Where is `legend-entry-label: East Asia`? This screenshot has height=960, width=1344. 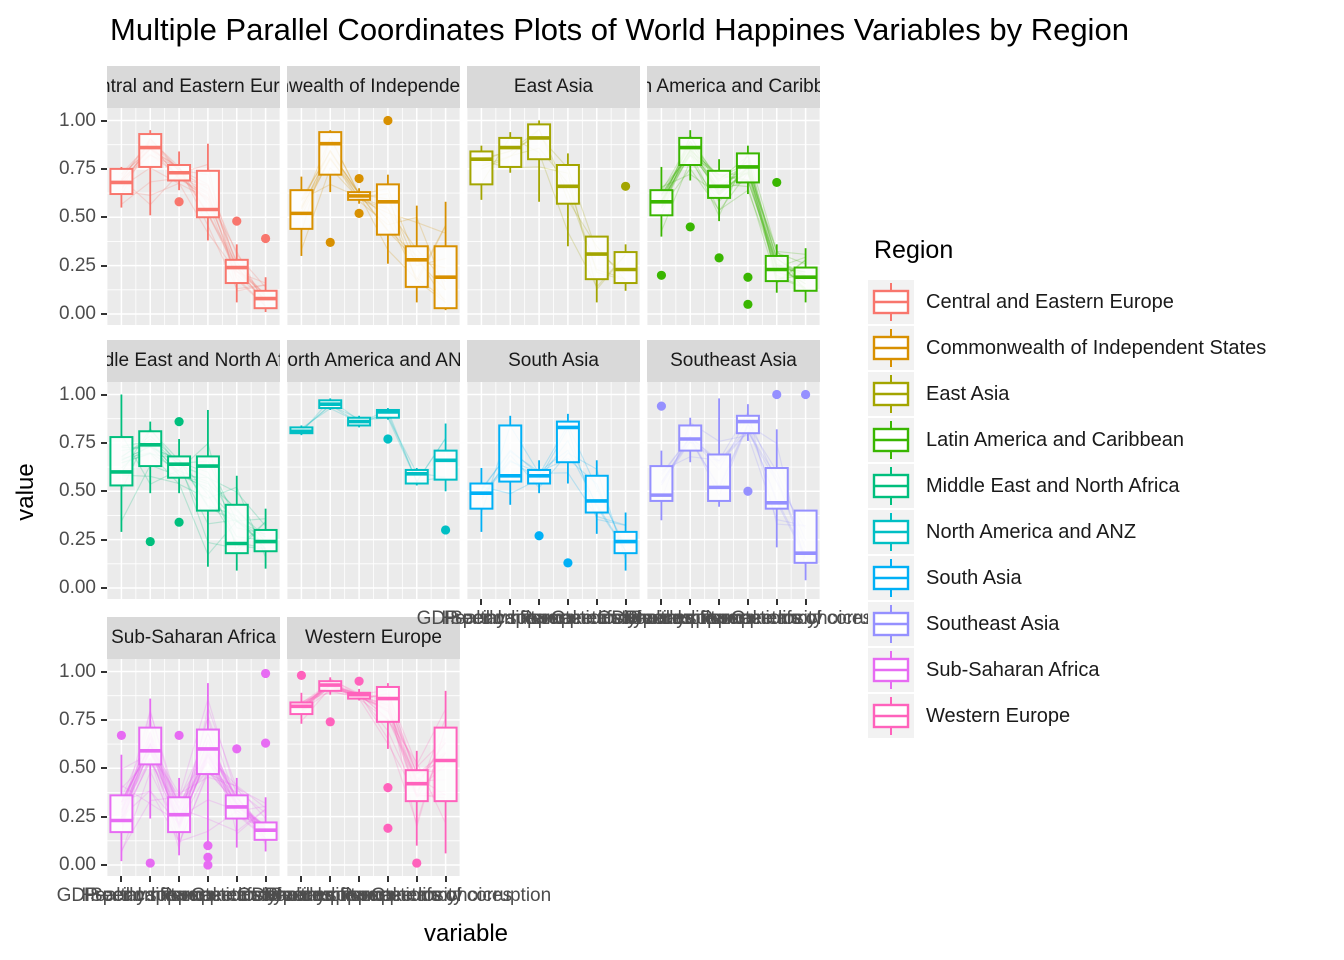
legend-entry-label: East Asia is located at coordinates (968, 393).